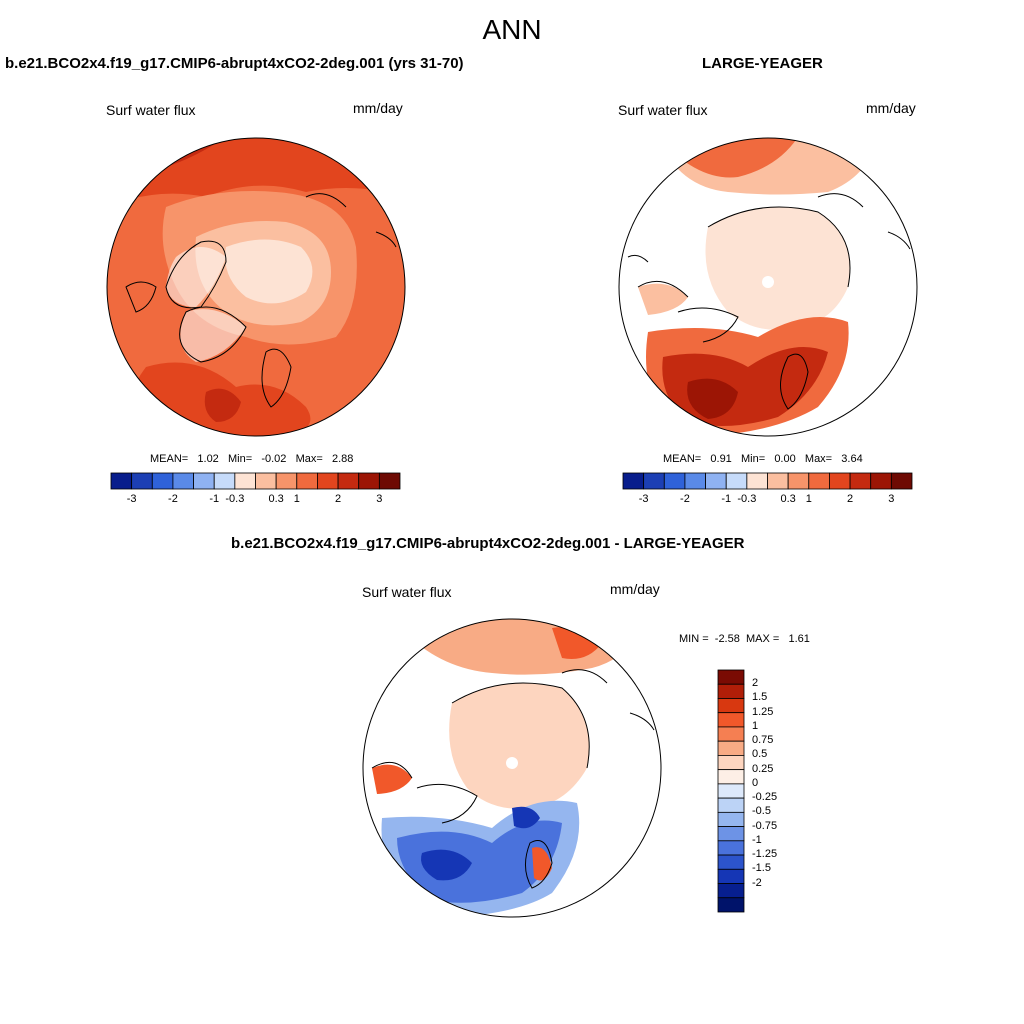 The width and height of the screenshot is (1024, 1024). I want to click on panel-1-colorbar-tick-label: 0.3, so click(276, 499).